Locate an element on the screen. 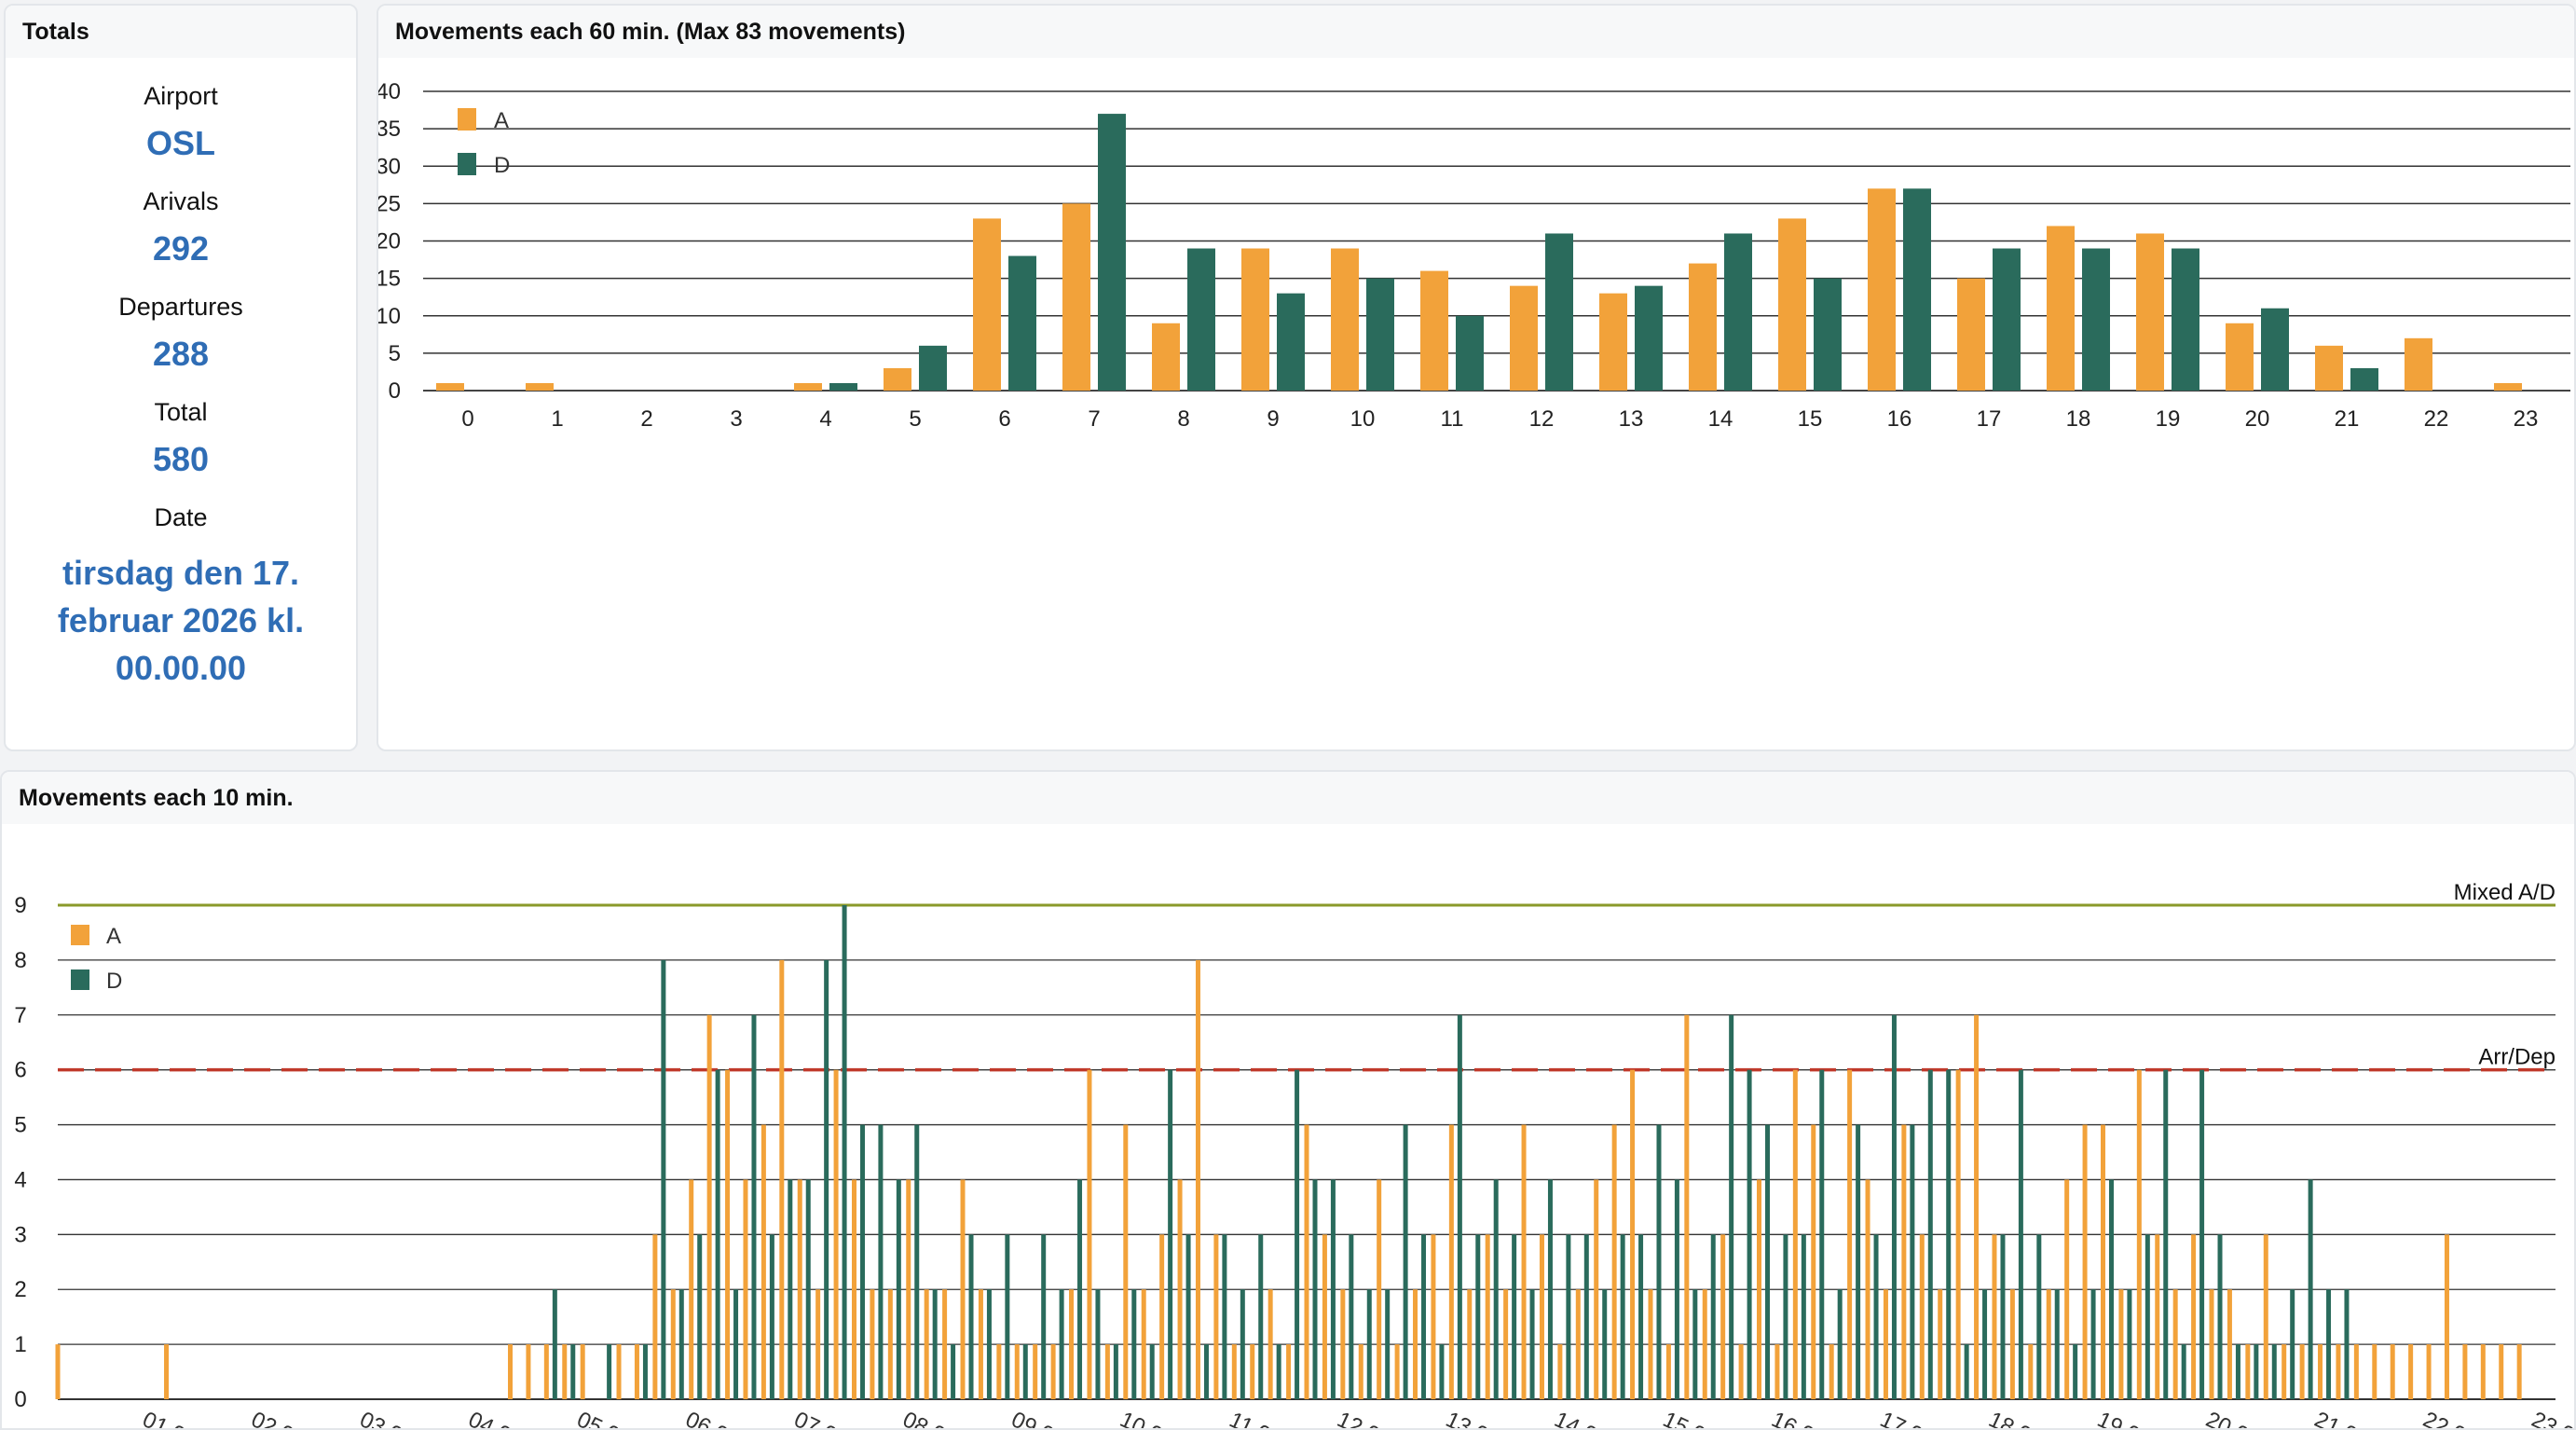  x-tick-label: 11.00 is located at coordinates (1255, 1418).